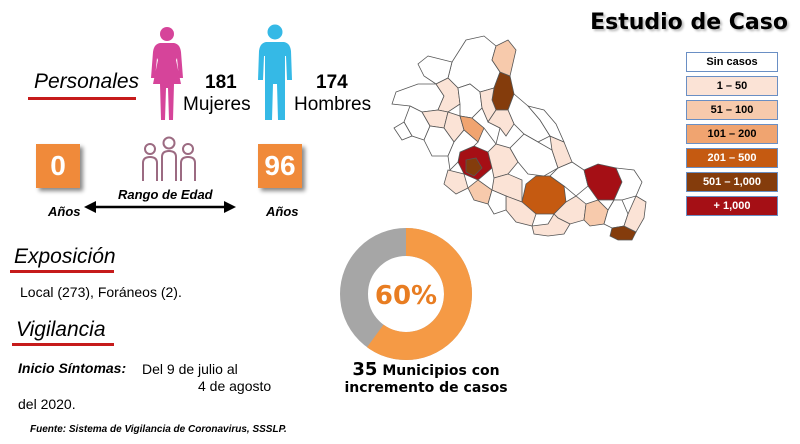 This screenshot has height=444, width=800. Describe the element at coordinates (63, 344) in the screenshot. I see `vigilancia-underline` at that location.